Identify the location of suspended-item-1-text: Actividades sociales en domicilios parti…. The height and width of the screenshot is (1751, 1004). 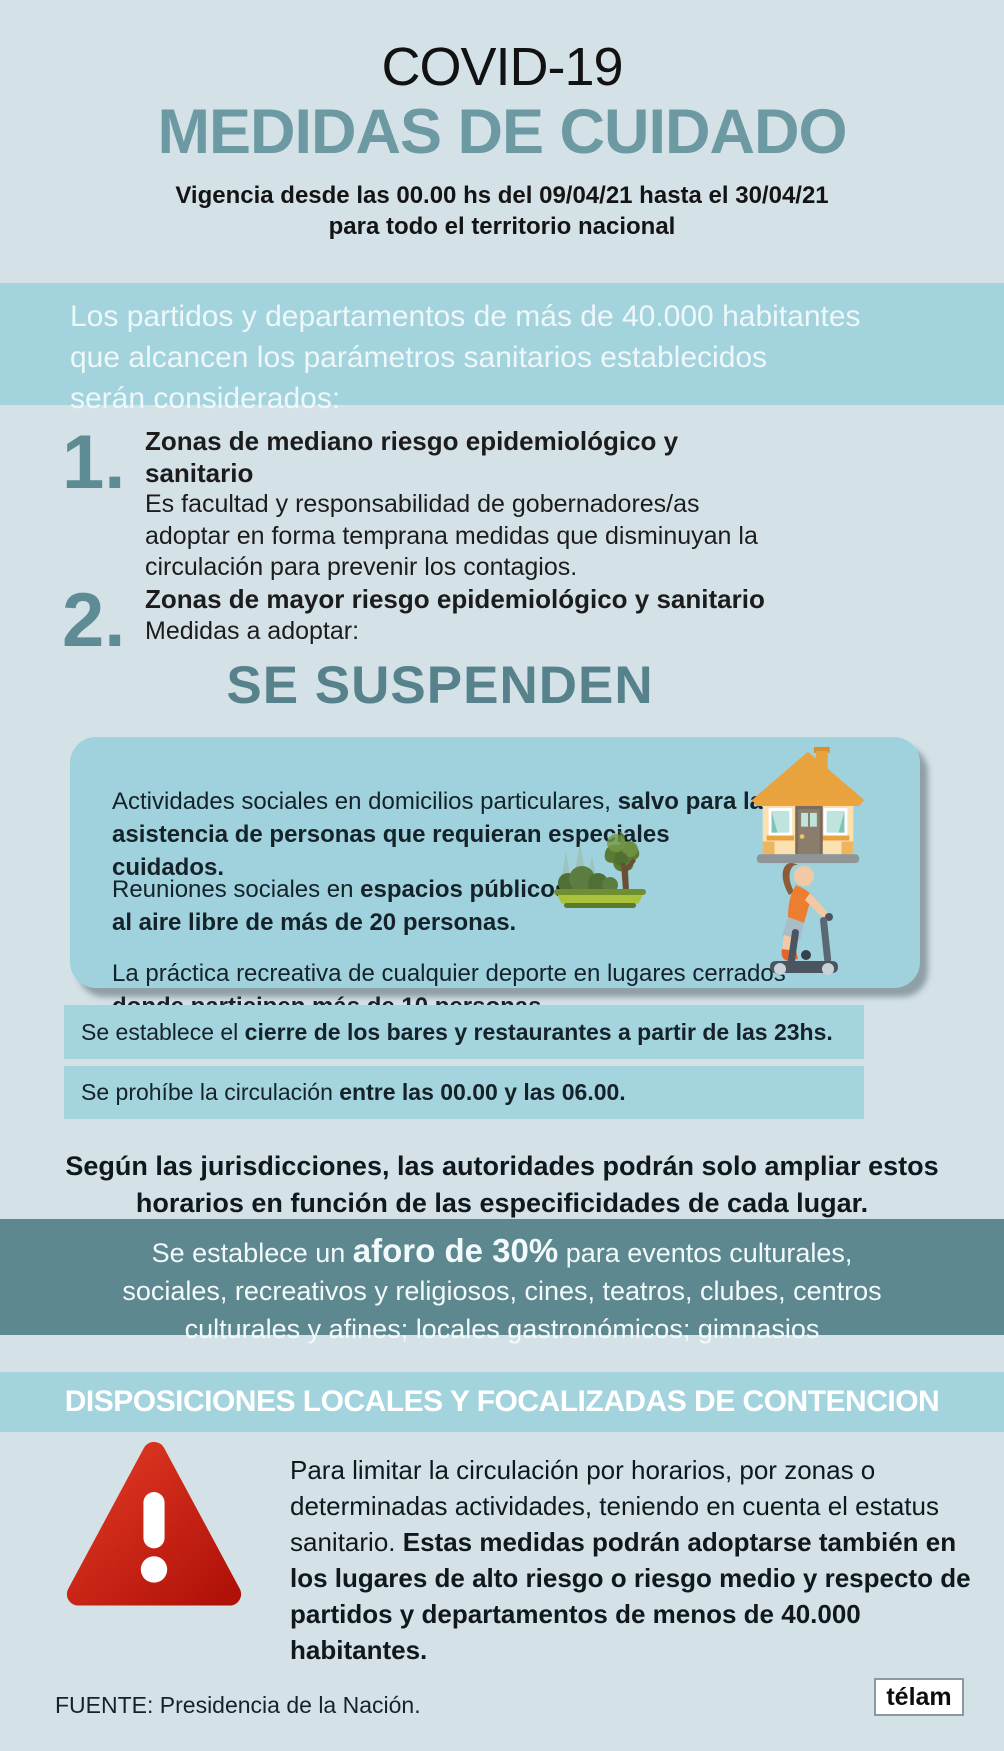
(365, 801).